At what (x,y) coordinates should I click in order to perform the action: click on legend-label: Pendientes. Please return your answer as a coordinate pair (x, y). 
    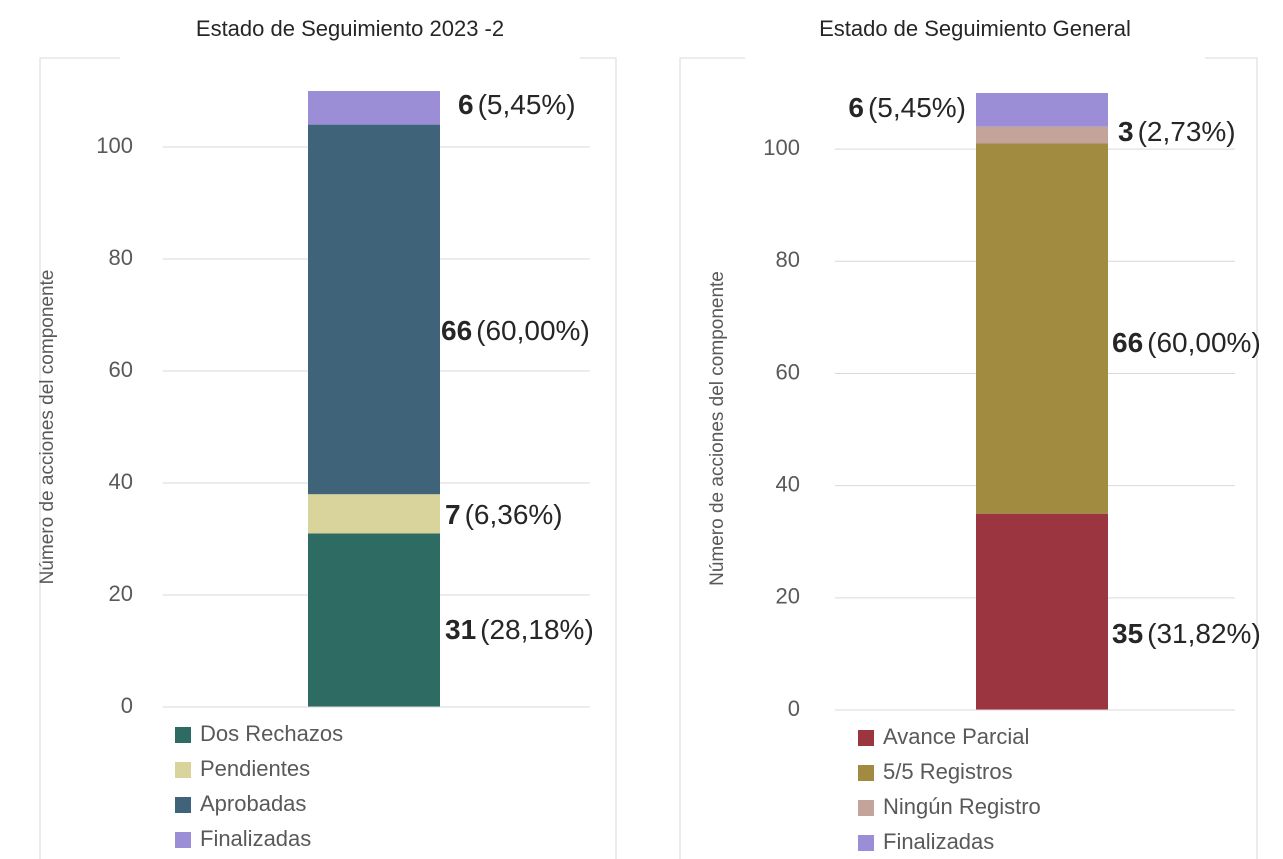
    Looking at the image, I should click on (255, 768).